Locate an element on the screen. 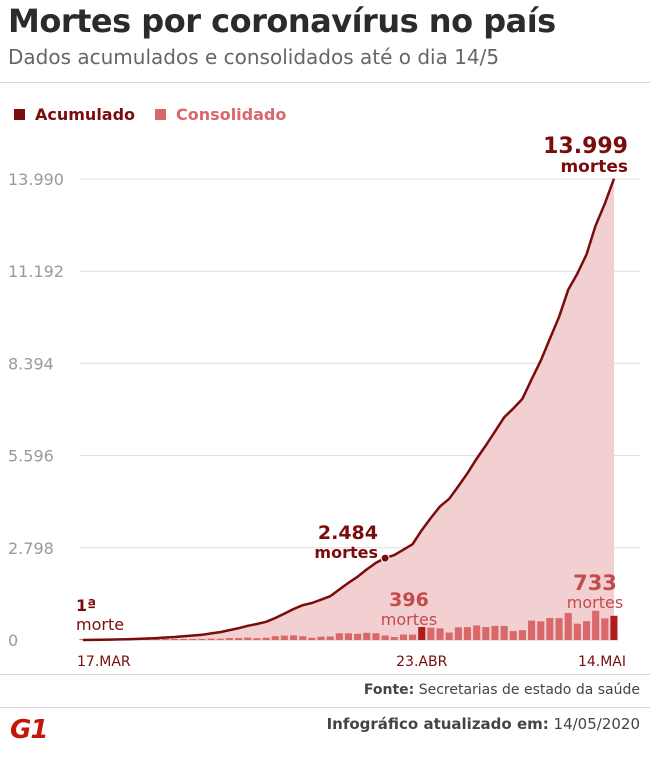  x-tick-label: 23.ABR is located at coordinates (421, 662).